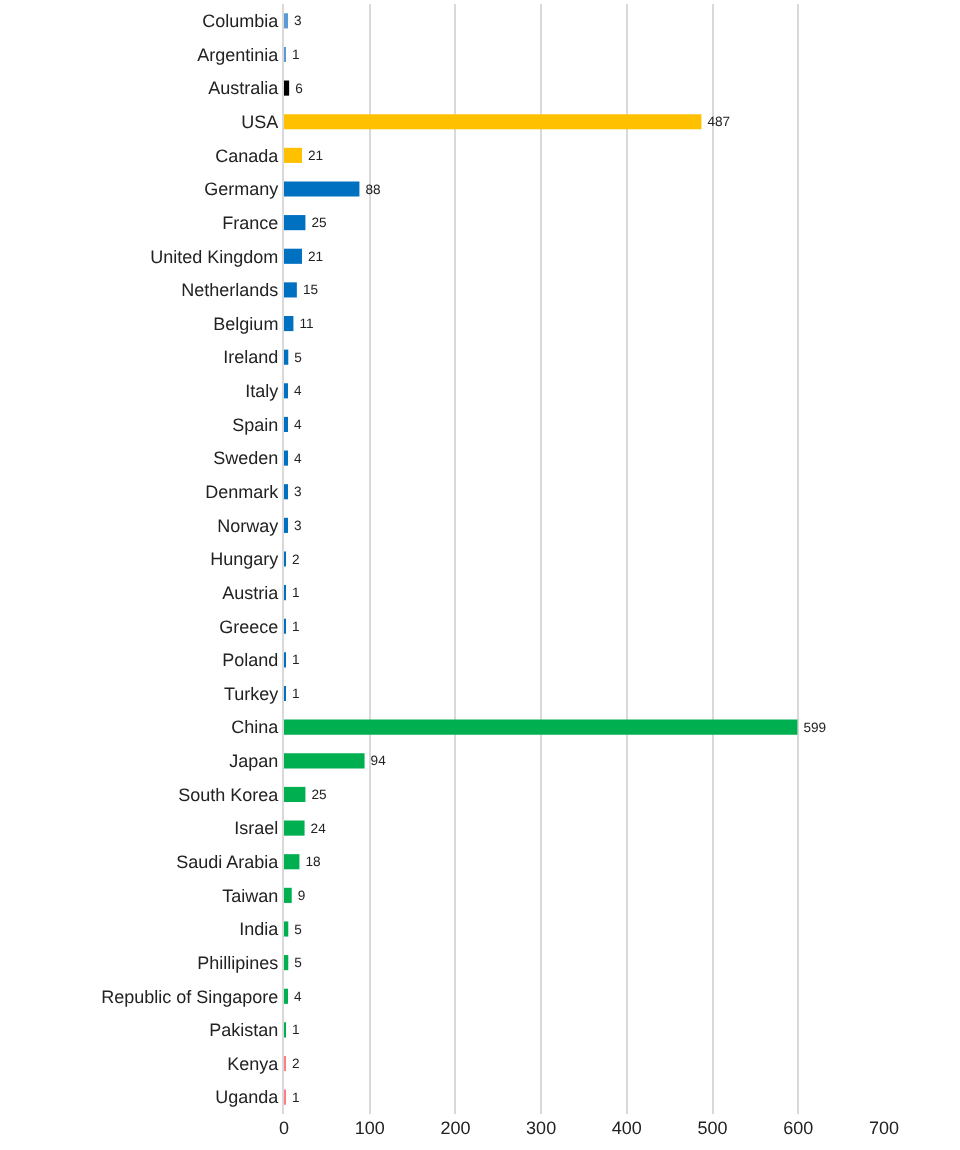 Image resolution: width=960 pixels, height=1150 pixels. What do you see at coordinates (256, 828) in the screenshot?
I see `y-tick-label: Israel` at bounding box center [256, 828].